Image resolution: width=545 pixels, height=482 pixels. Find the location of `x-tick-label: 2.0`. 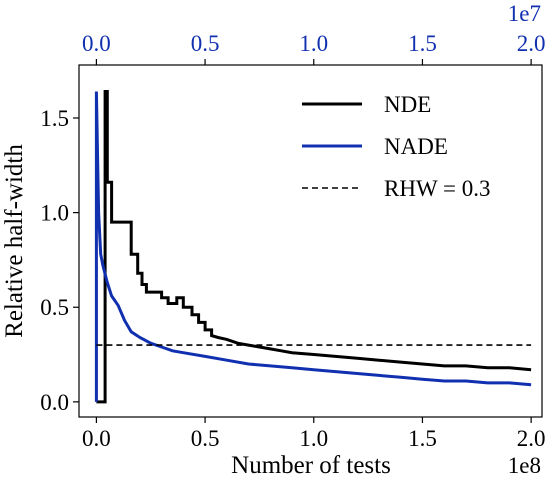

x-tick-label: 2.0 is located at coordinates (531, 438).